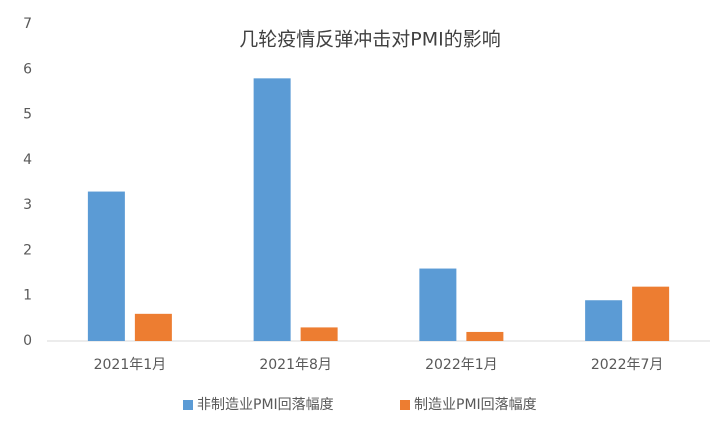 The height and width of the screenshot is (424, 719). Describe the element at coordinates (27, 24) in the screenshot. I see `y-tick-label: 7` at that location.